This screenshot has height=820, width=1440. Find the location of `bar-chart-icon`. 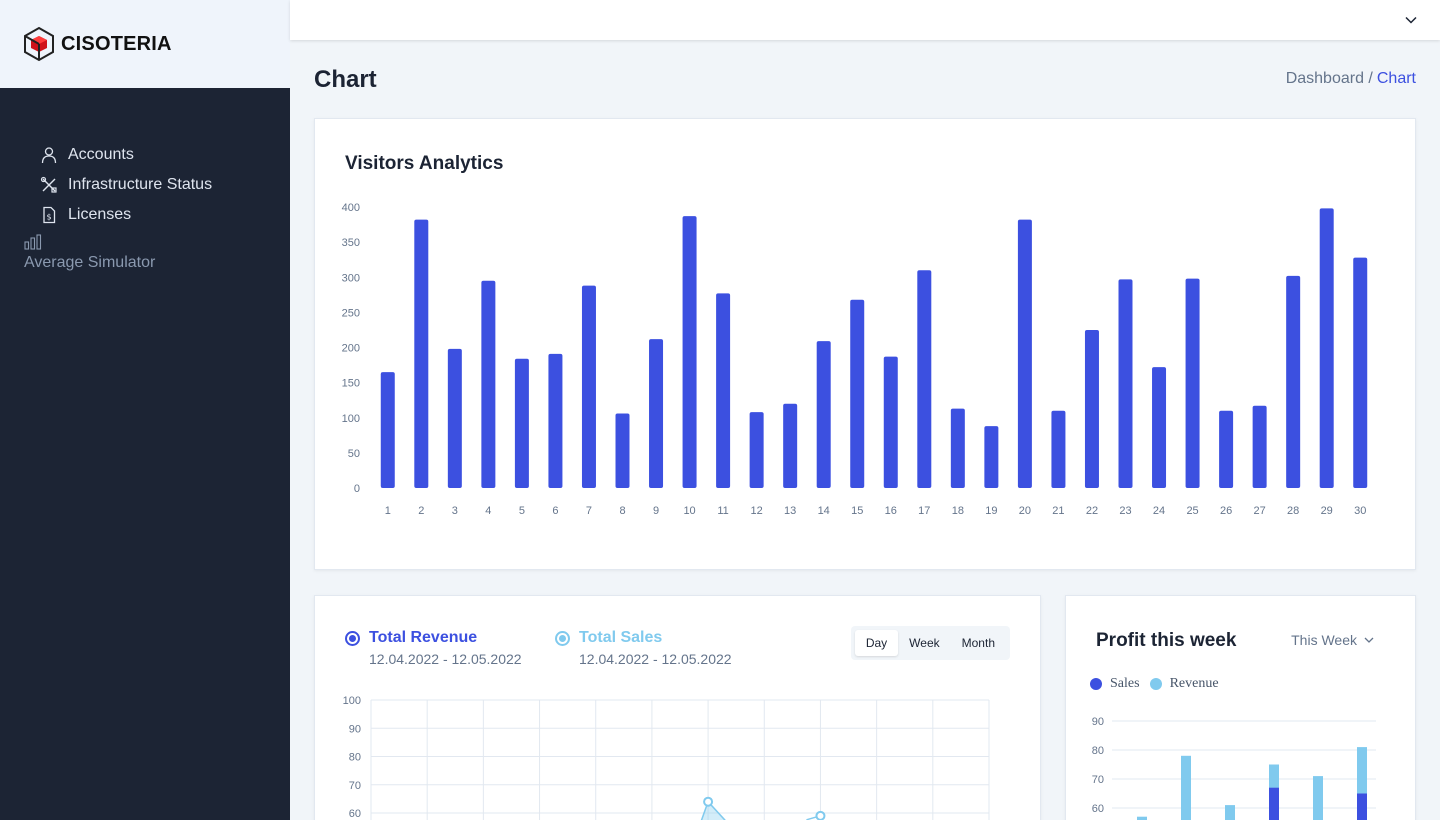

bar-chart-icon is located at coordinates (33, 242).